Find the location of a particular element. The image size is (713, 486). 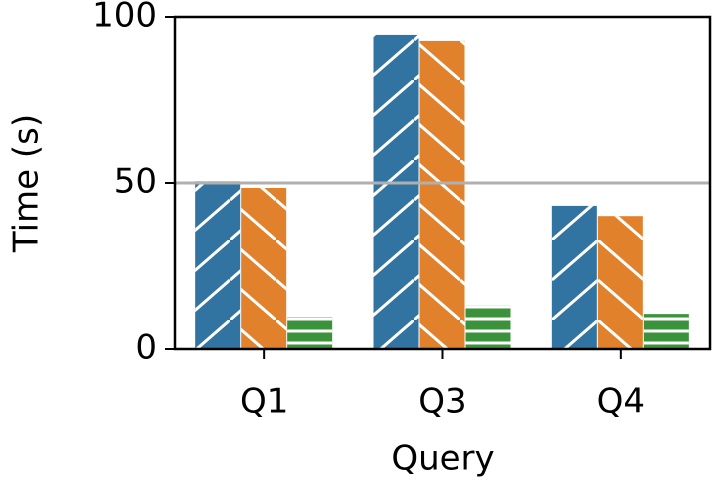

y-tick-label: 0 is located at coordinates (146, 348).